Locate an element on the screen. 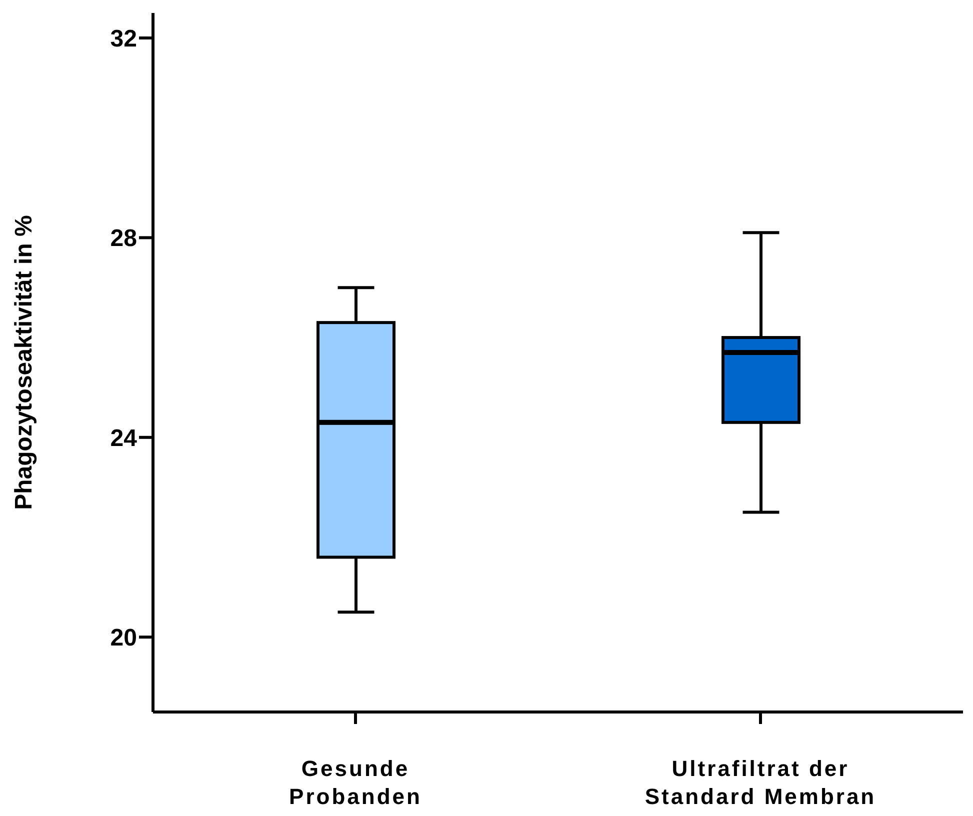 The image size is (973, 816). y-axis-title: Phagozytoseaktivität in % is located at coordinates (24, 362).